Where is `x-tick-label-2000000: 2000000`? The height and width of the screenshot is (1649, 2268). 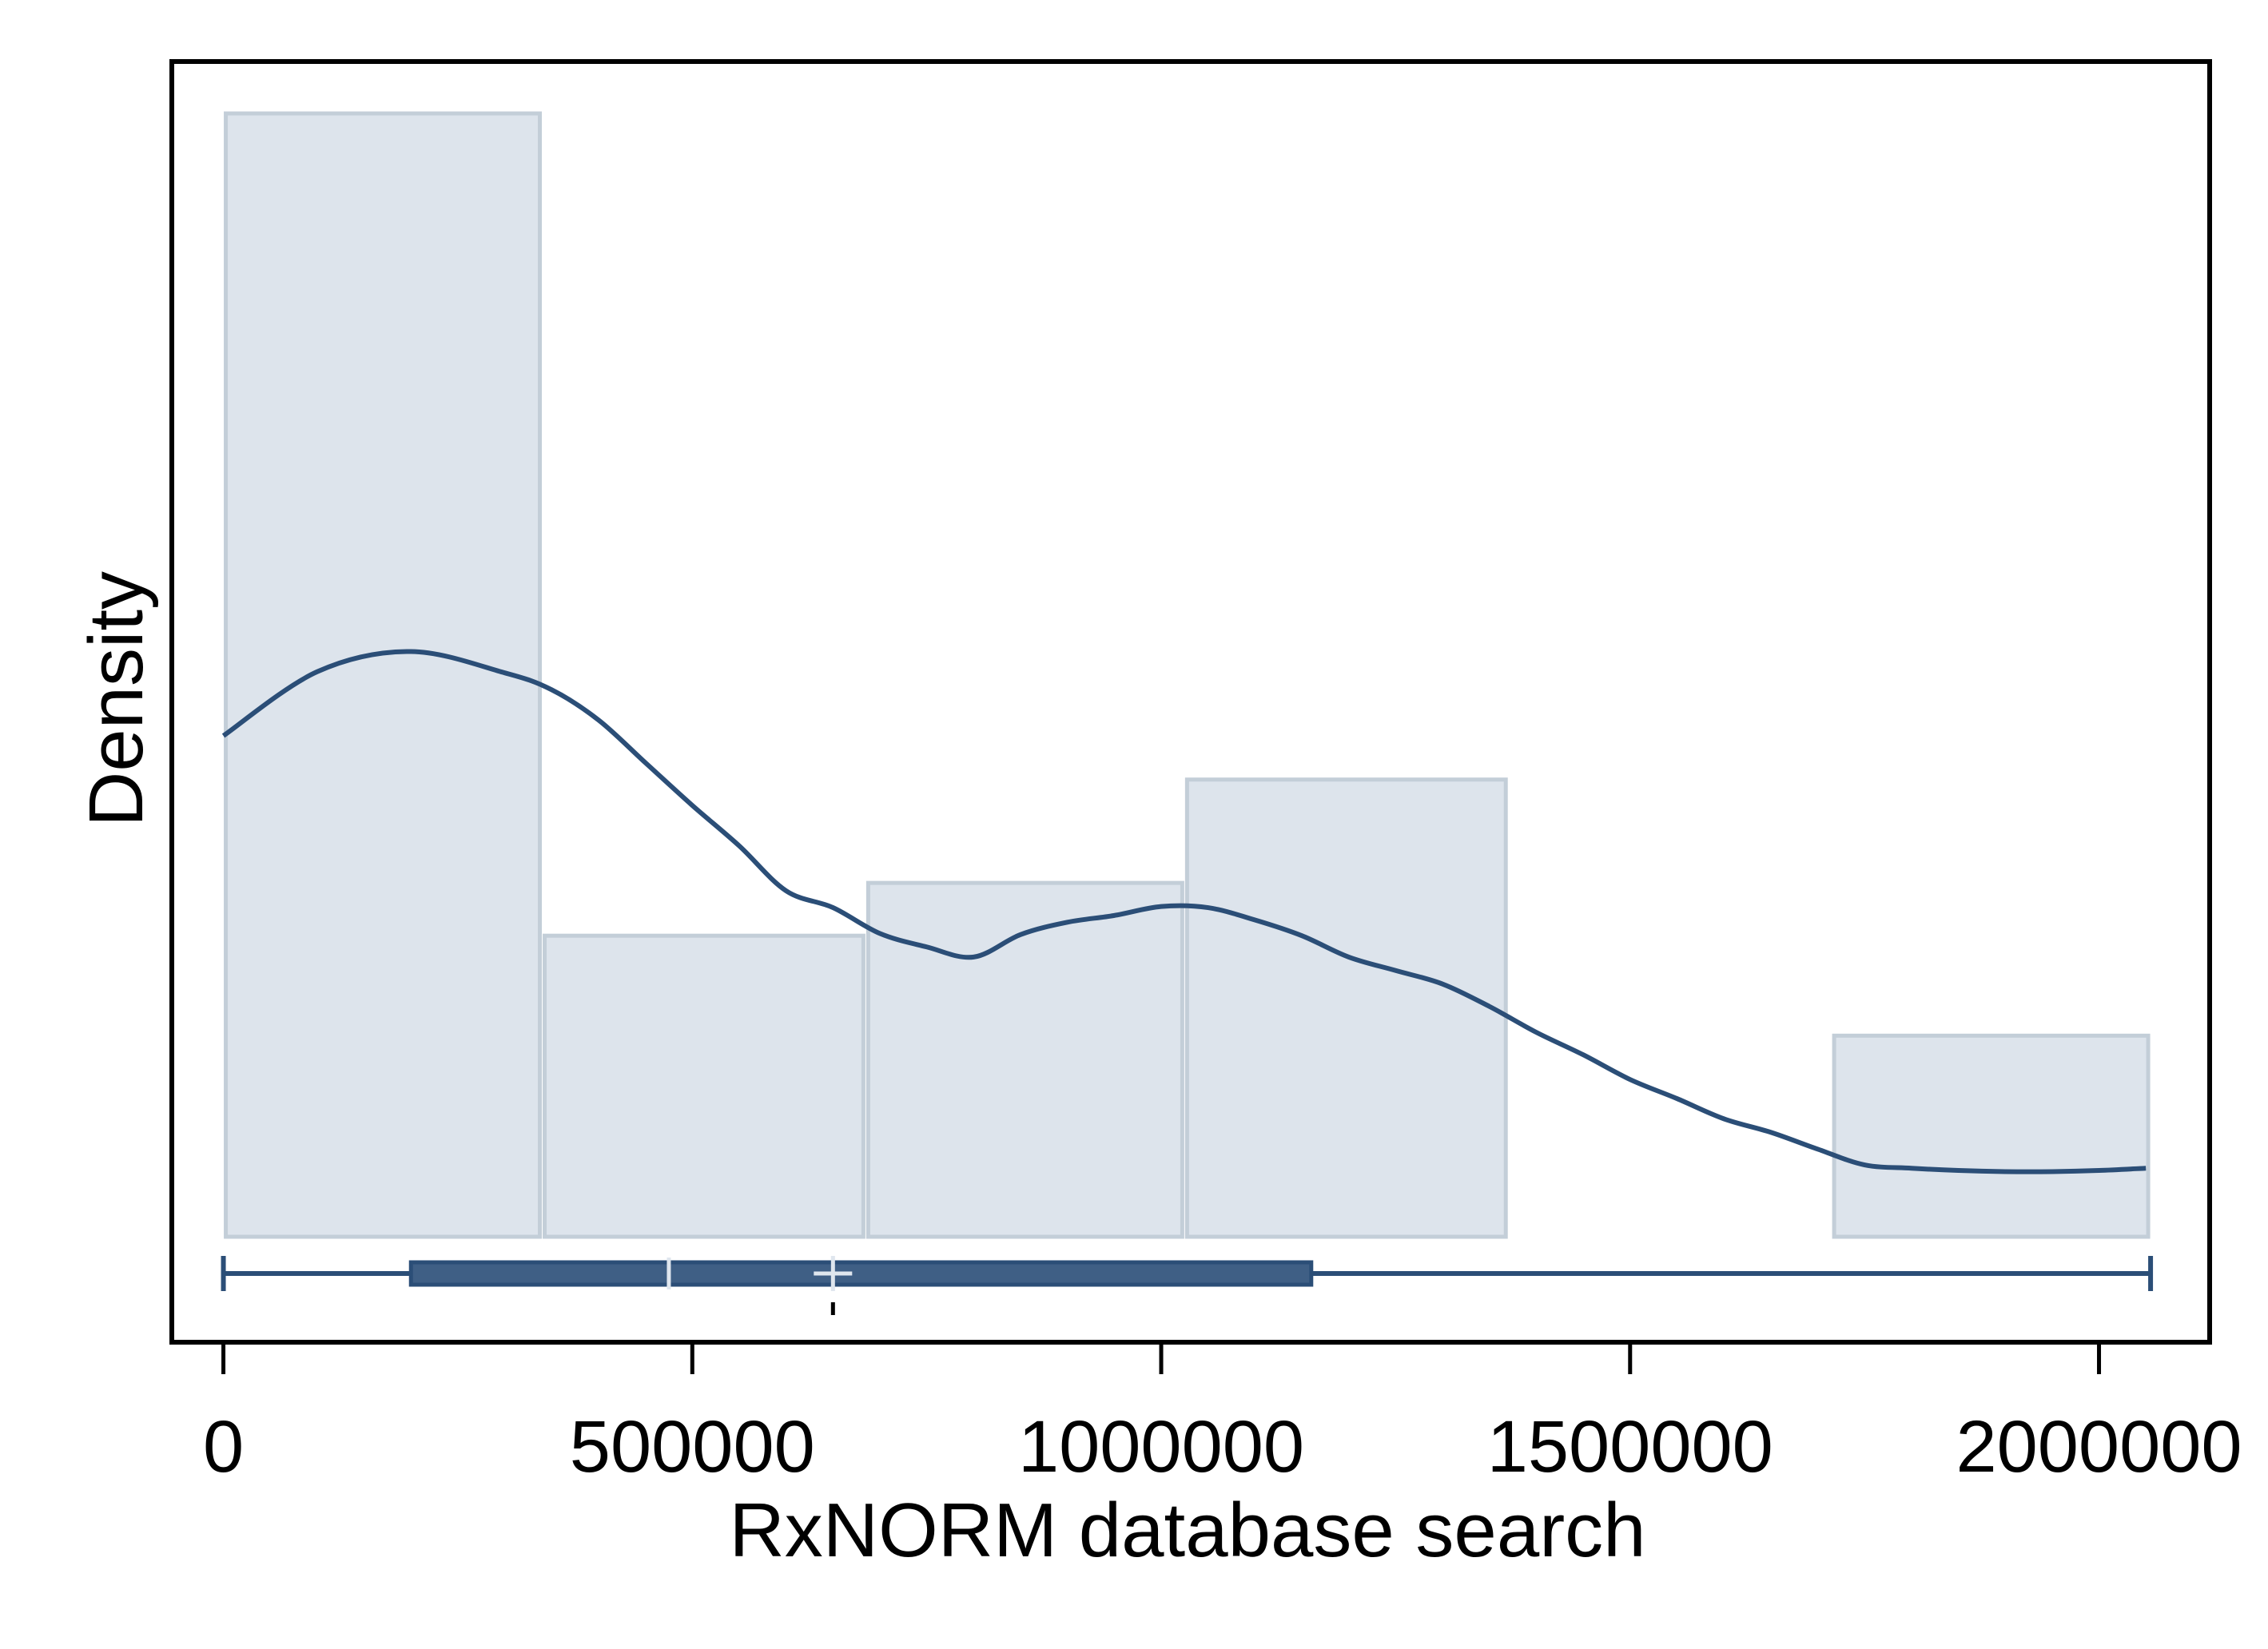 x-tick-label-2000000: 2000000 is located at coordinates (2099, 1447).